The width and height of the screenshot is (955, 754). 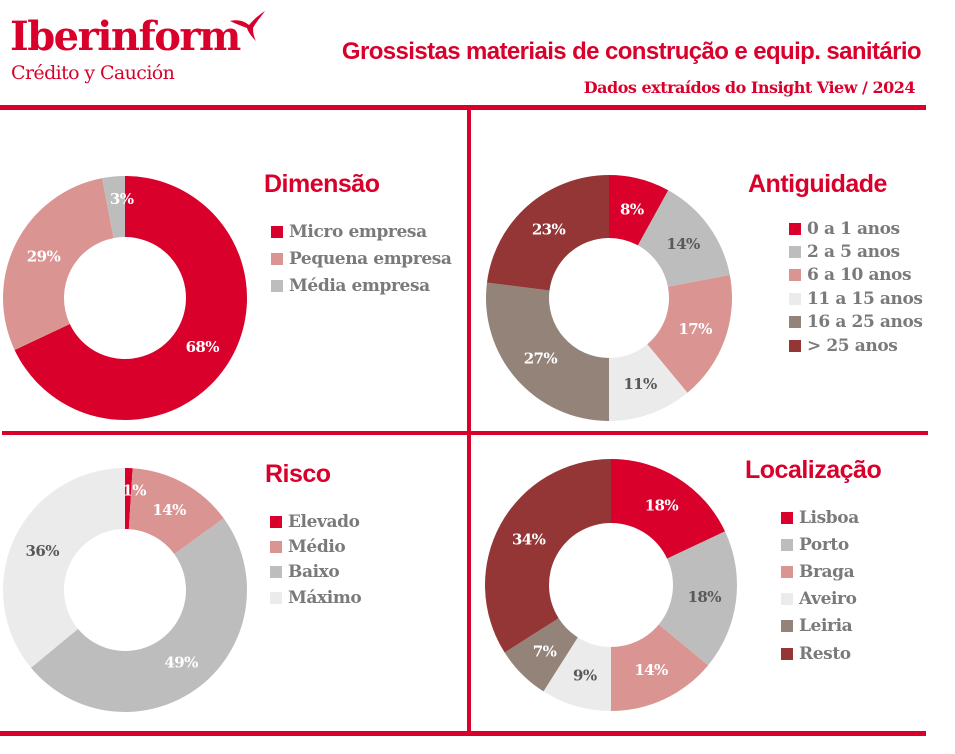 I want to click on slice-data-label: 36%, so click(x=43, y=551).